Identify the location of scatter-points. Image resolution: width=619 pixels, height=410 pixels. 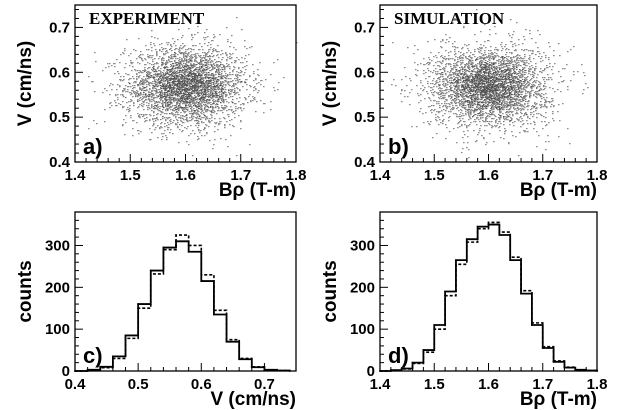
(490, 84).